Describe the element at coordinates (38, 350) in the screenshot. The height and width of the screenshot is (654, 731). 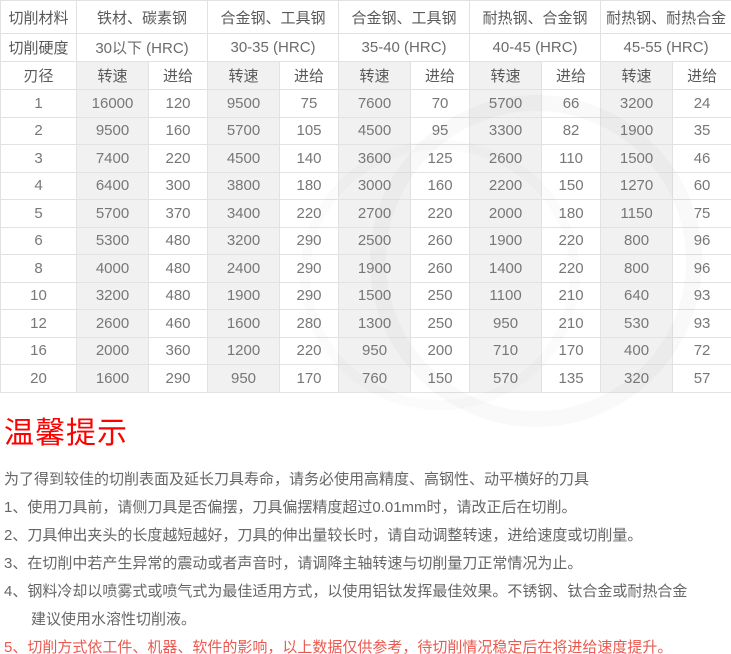
I see `diameter-value: 16` at that location.